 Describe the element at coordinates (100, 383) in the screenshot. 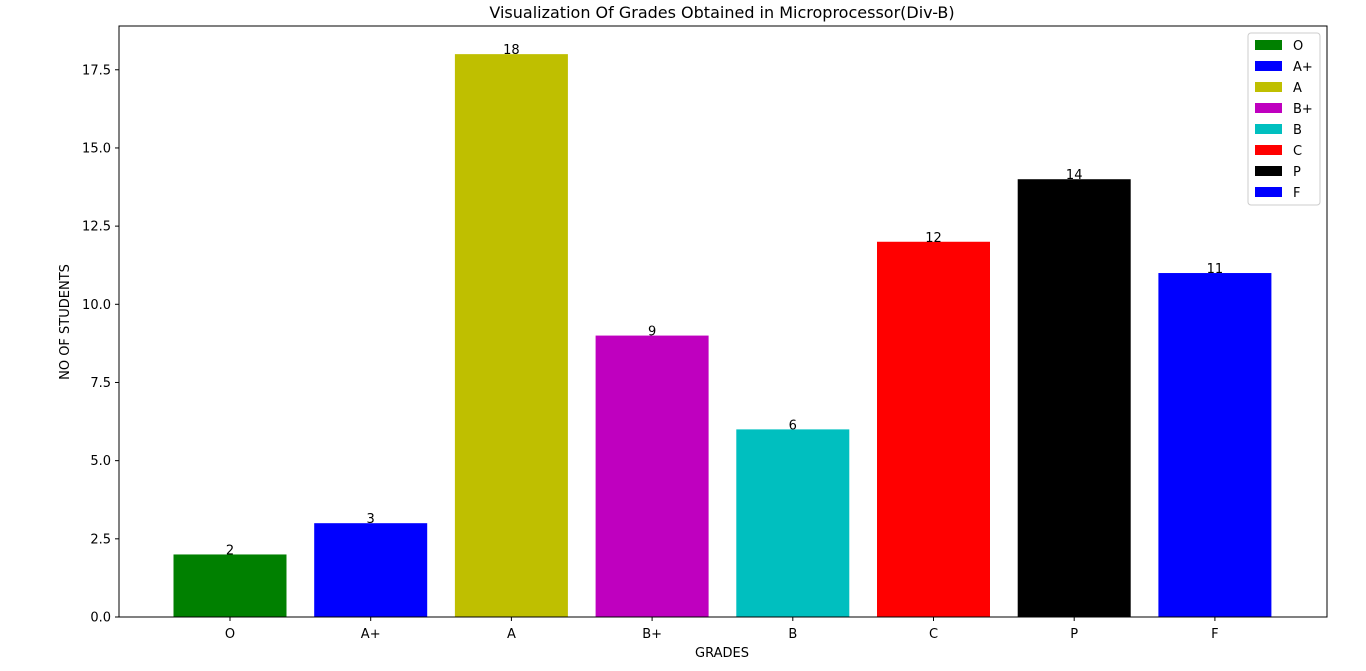

I see `y-tick-label-3: 7.5` at that location.